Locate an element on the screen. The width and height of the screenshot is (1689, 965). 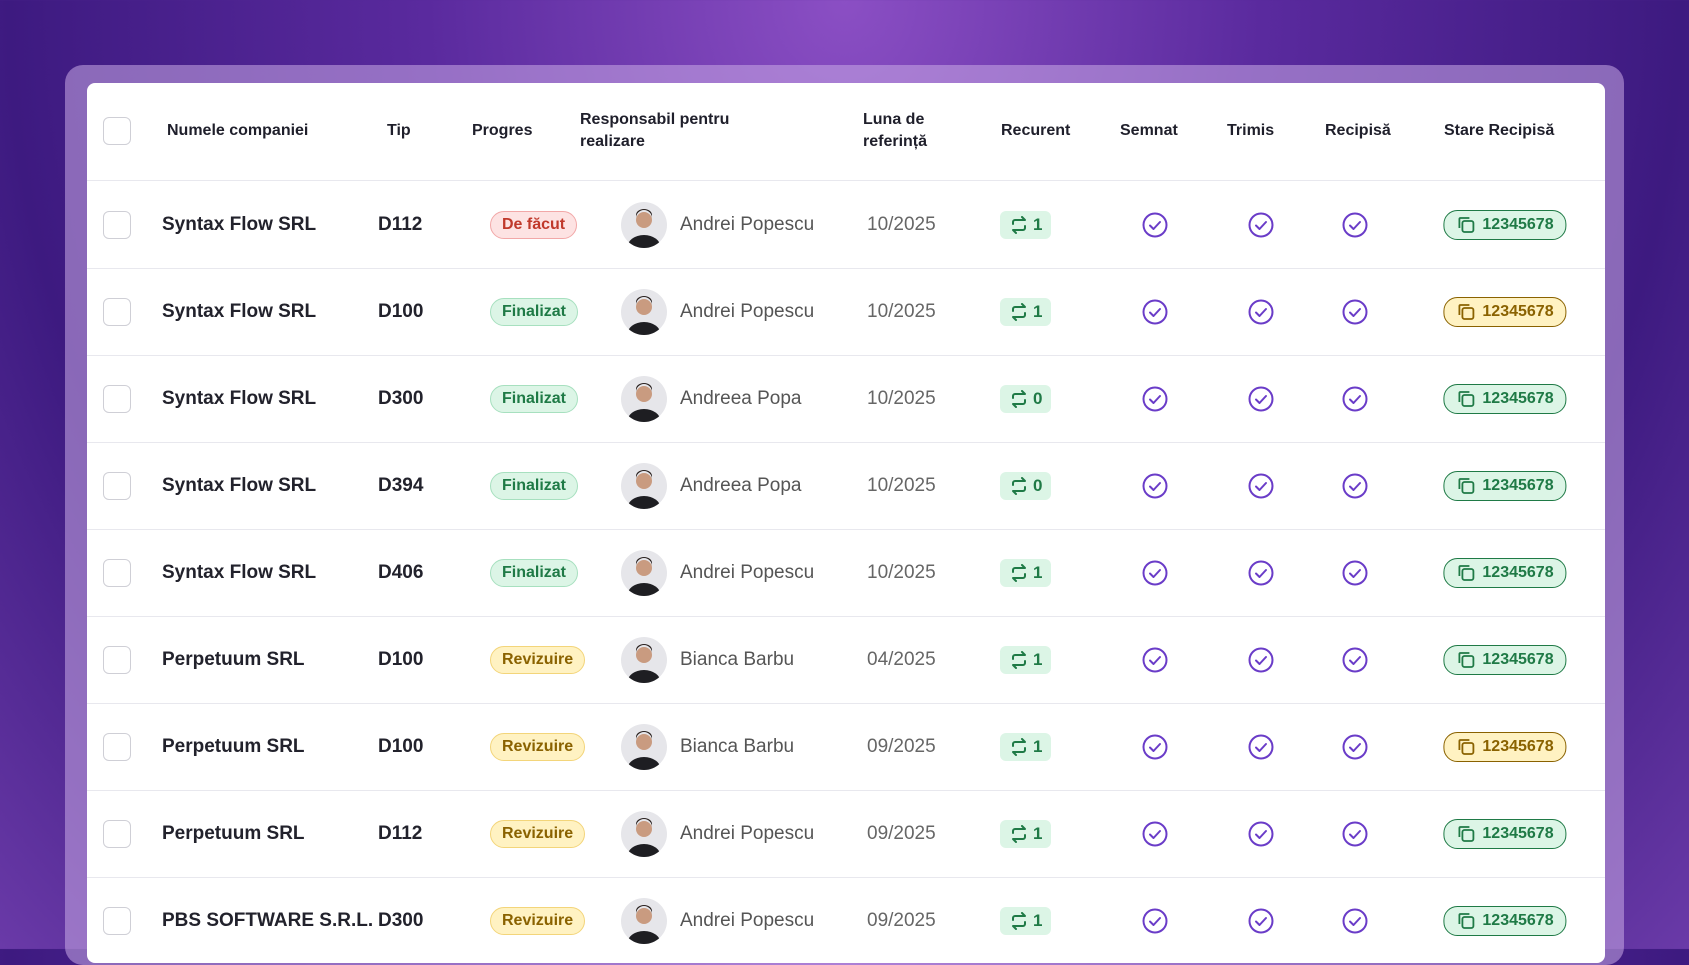
column-header: Semnat is located at coordinates (1149, 130).